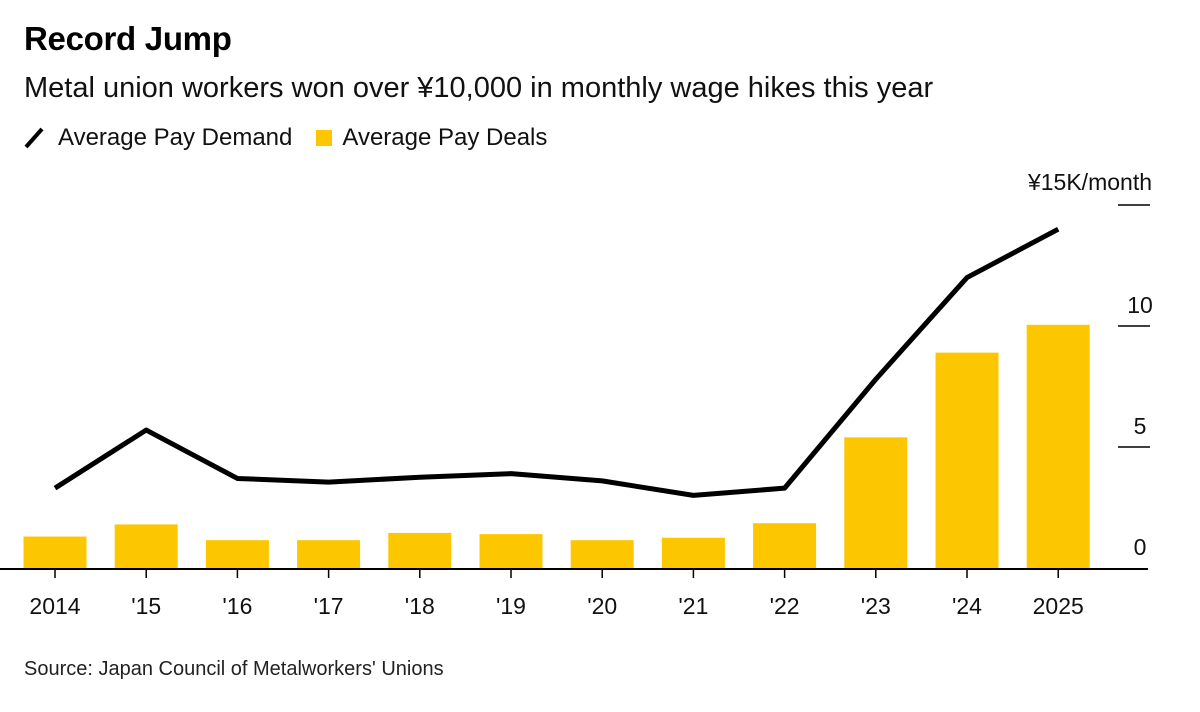  Describe the element at coordinates (1140, 547) in the screenshot. I see `y-tick-label: 0` at that location.